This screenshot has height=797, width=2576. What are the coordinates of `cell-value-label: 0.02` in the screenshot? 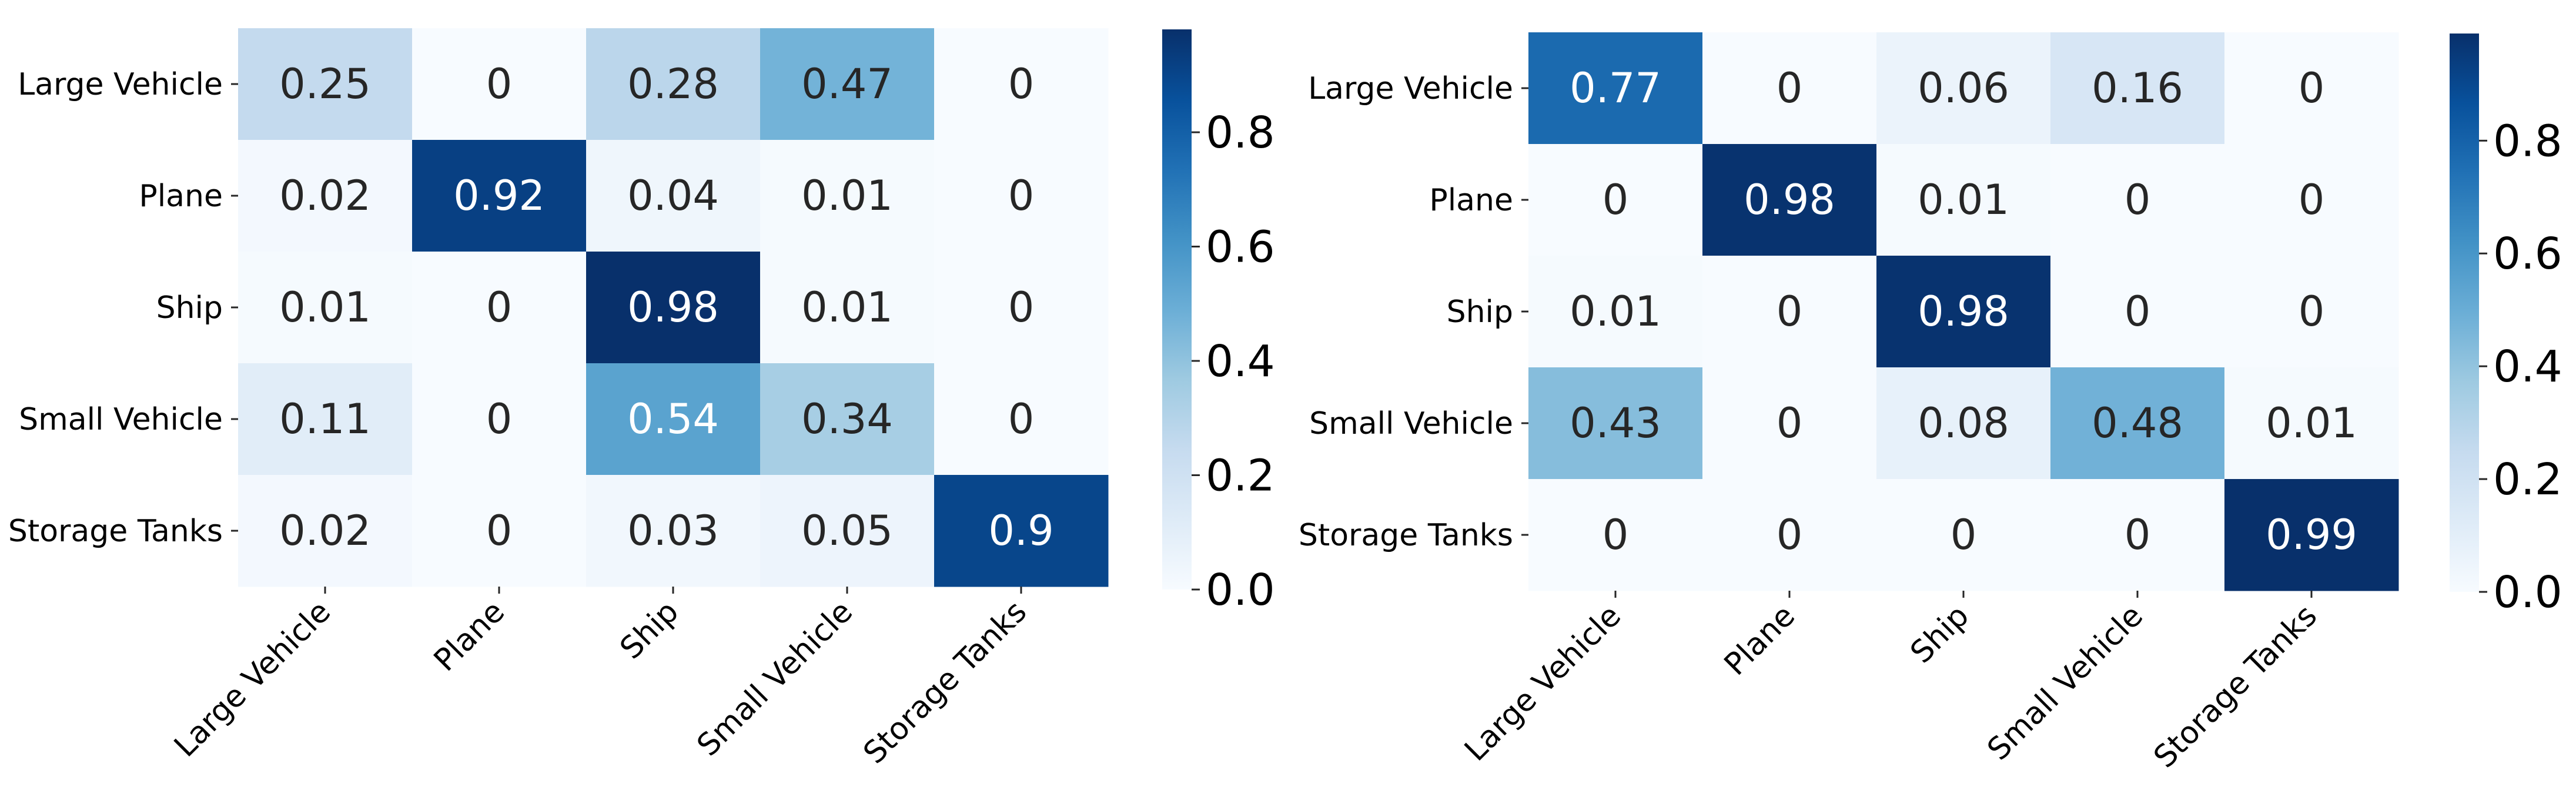 It's located at (325, 531).